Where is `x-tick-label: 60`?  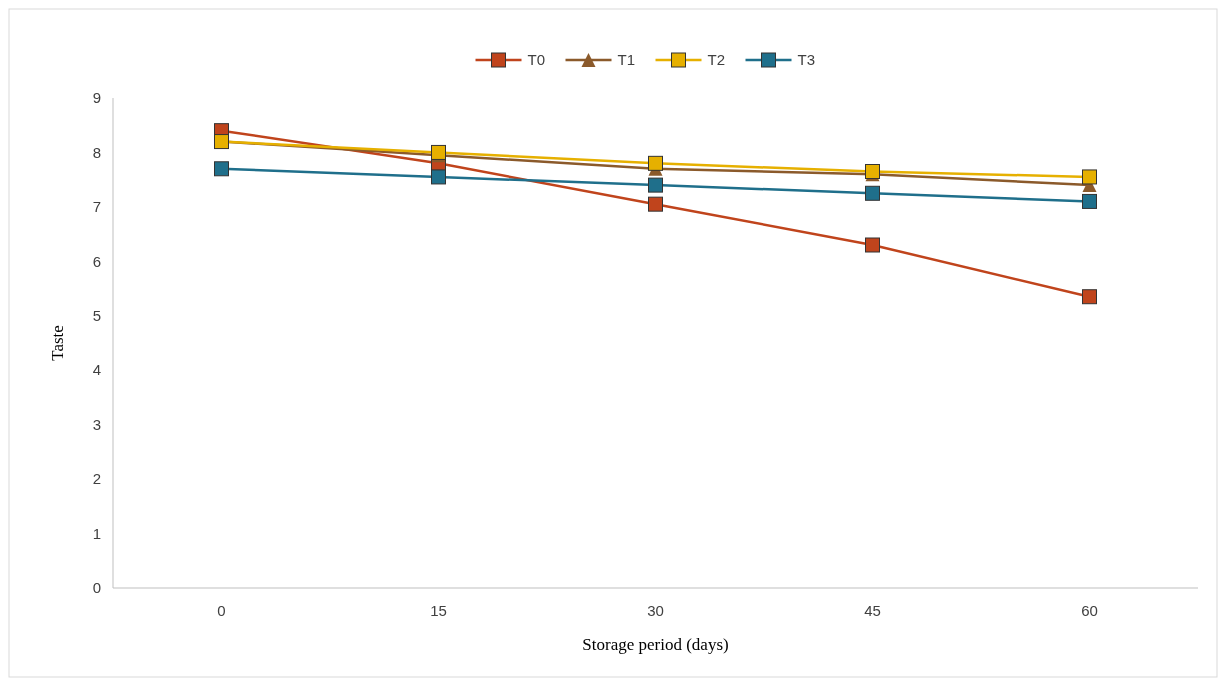
x-tick-label: 60 is located at coordinates (1089, 610).